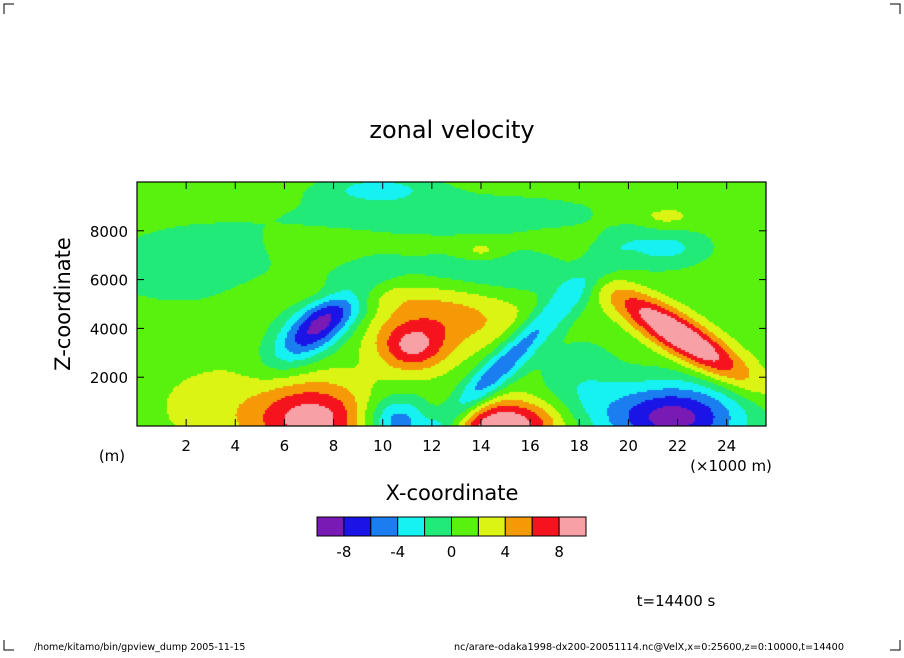 This screenshot has height=658, width=904. I want to click on y-tick-label: 8000, so click(109, 232).